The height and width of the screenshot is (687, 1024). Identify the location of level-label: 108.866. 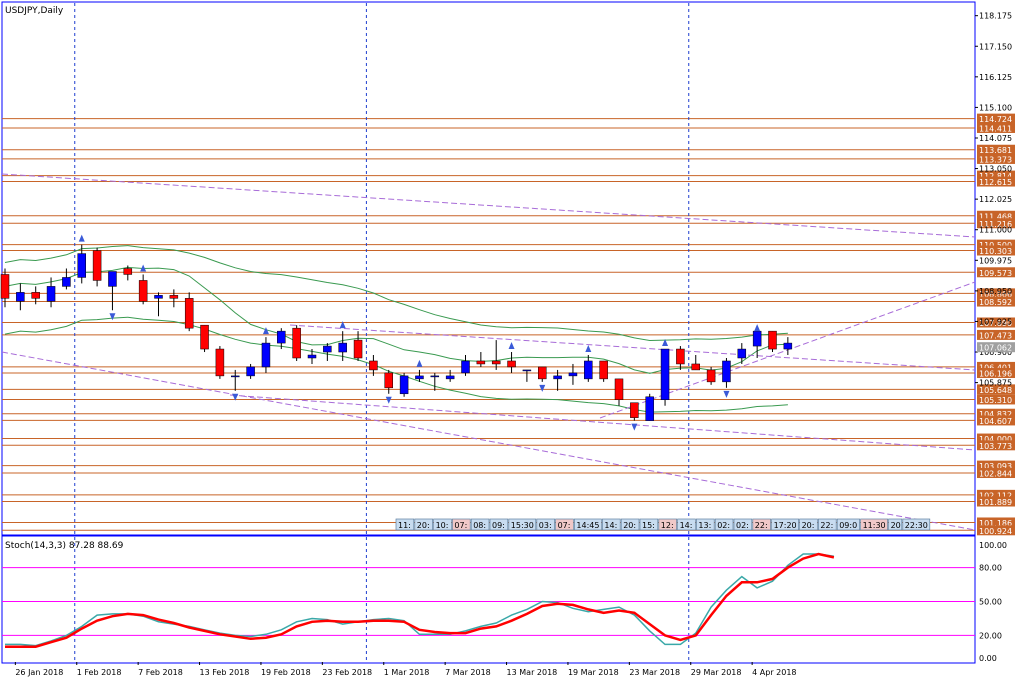
(995, 294).